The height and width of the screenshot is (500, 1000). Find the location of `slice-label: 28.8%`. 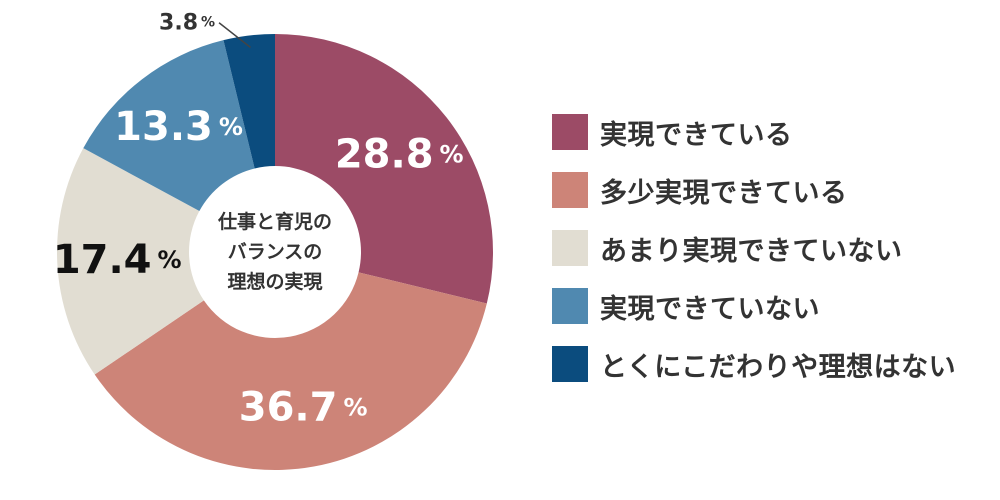

slice-label: 28.8% is located at coordinates (399, 154).